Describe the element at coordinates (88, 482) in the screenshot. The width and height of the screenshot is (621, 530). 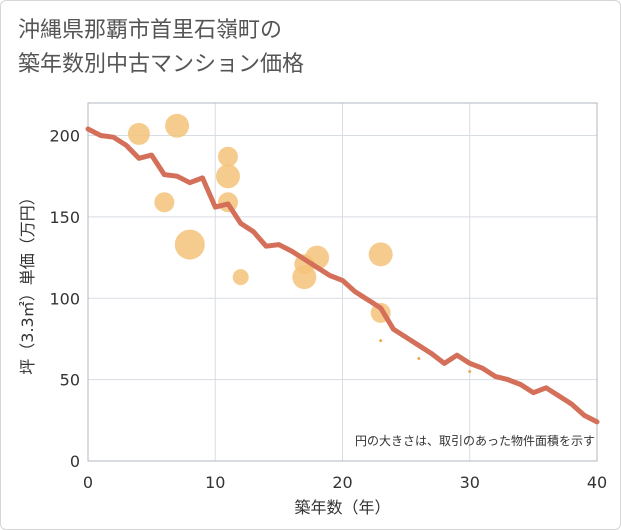
I see `x-tick-label: 0` at that location.